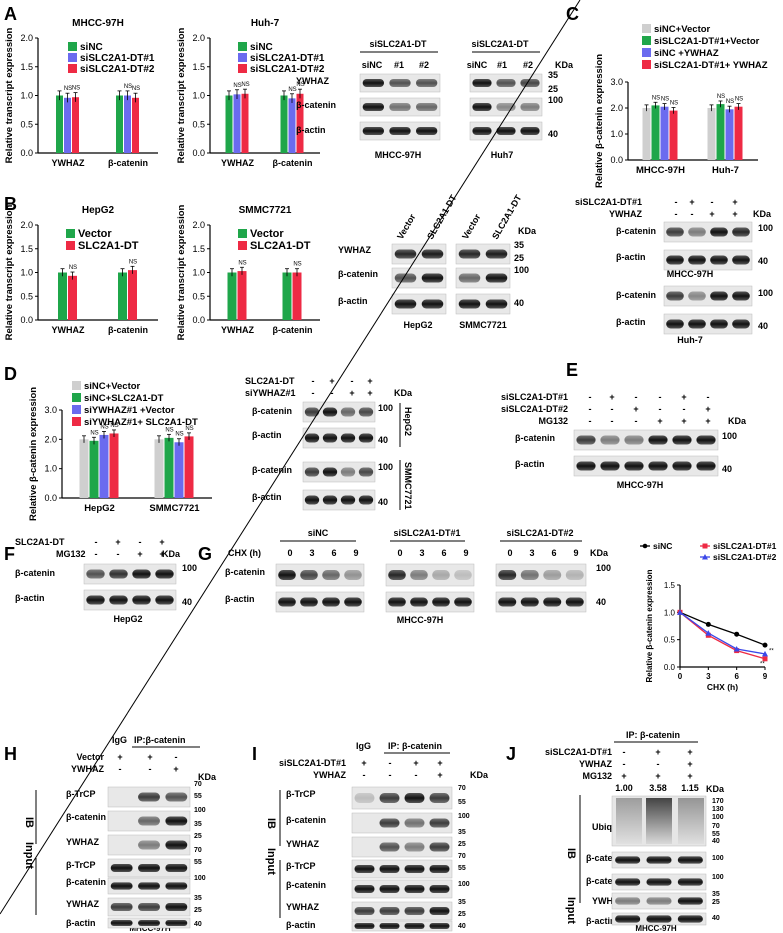 The image size is (783, 933). Describe the element at coordinates (464, 884) in the screenshot. I see `kda-marker: 100` at that location.